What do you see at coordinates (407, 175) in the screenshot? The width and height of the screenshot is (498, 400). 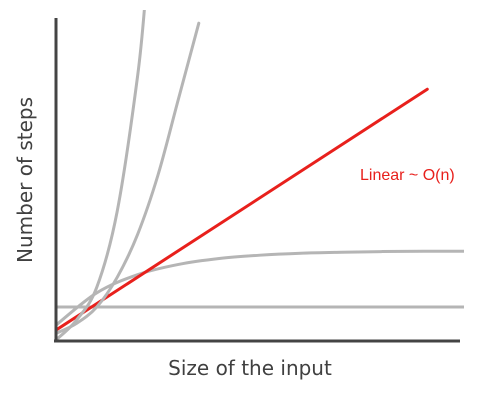 I see `linear-series-label: Linear ~ O(n)` at bounding box center [407, 175].